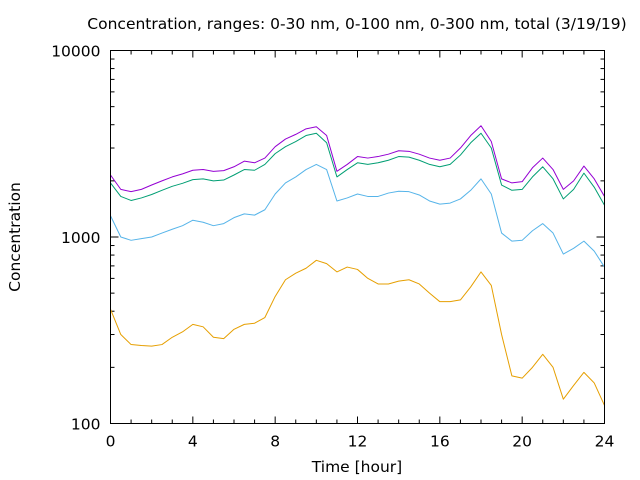 This screenshot has height=480, width=640. I want to click on x-tick-label: 8, so click(275, 442).